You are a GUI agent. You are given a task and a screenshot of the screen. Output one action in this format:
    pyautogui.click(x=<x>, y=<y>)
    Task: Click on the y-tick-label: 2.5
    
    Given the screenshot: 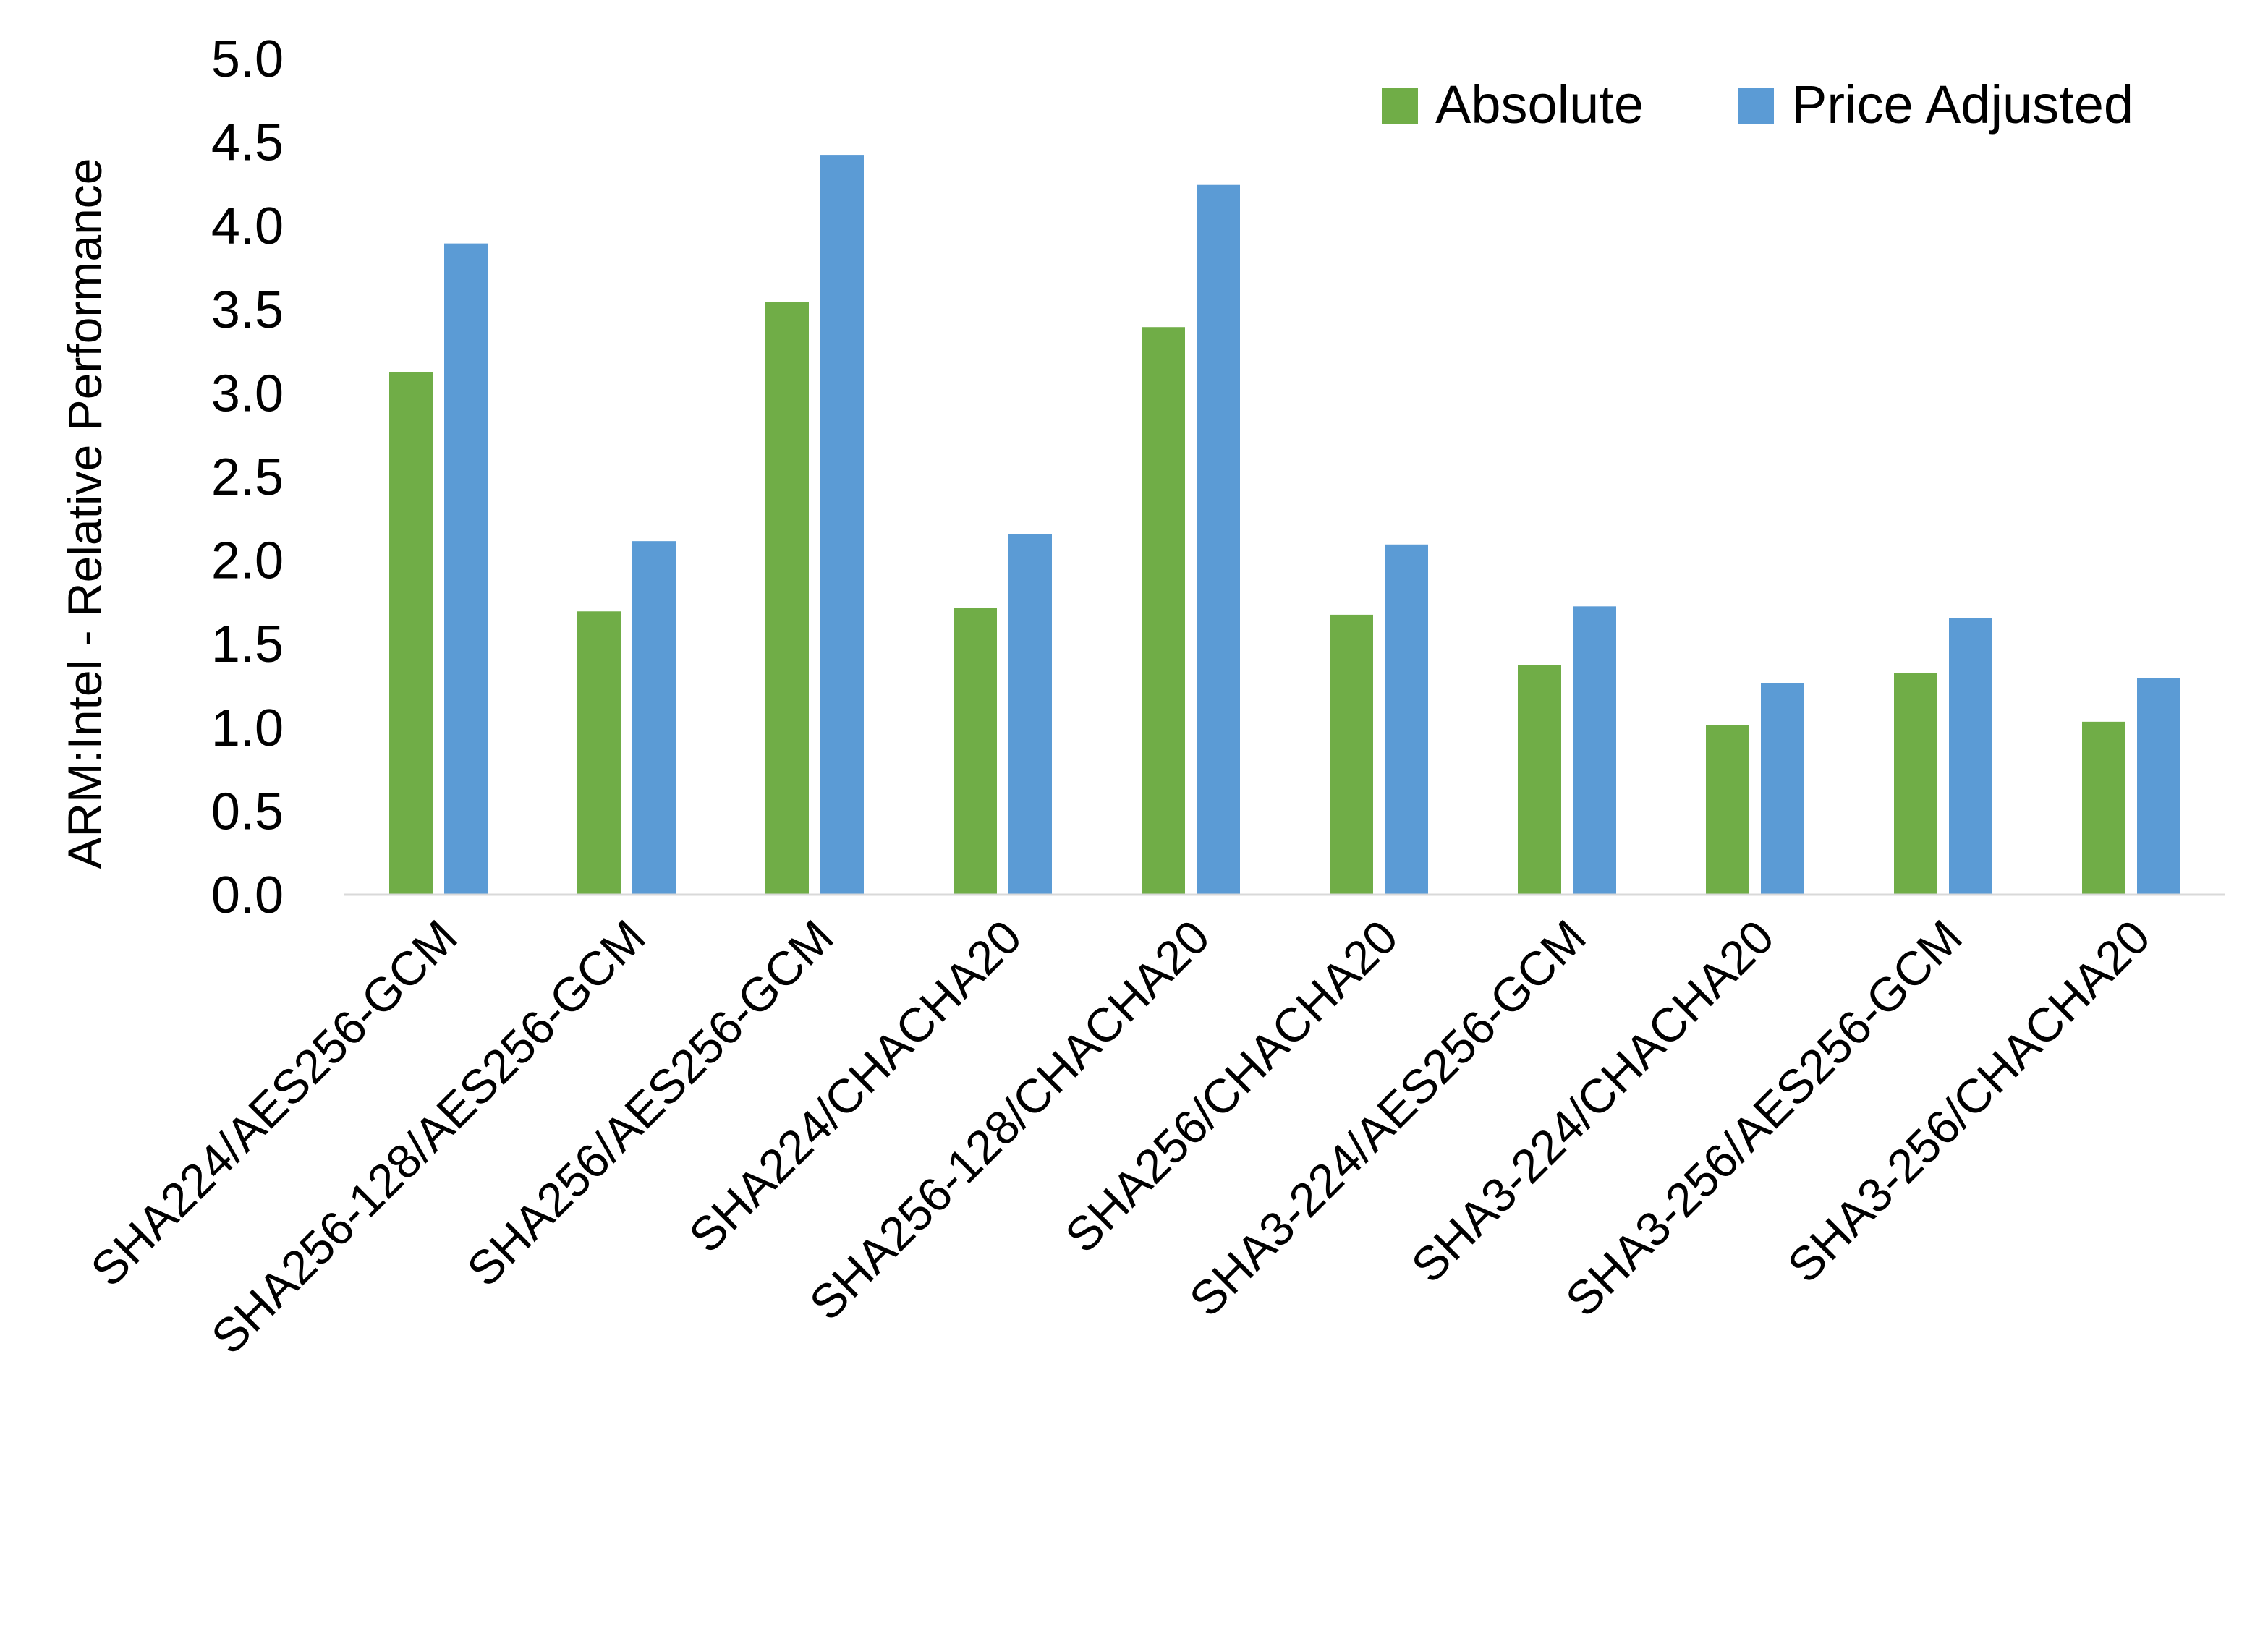 What is the action you would take?
    pyautogui.click(x=247, y=477)
    